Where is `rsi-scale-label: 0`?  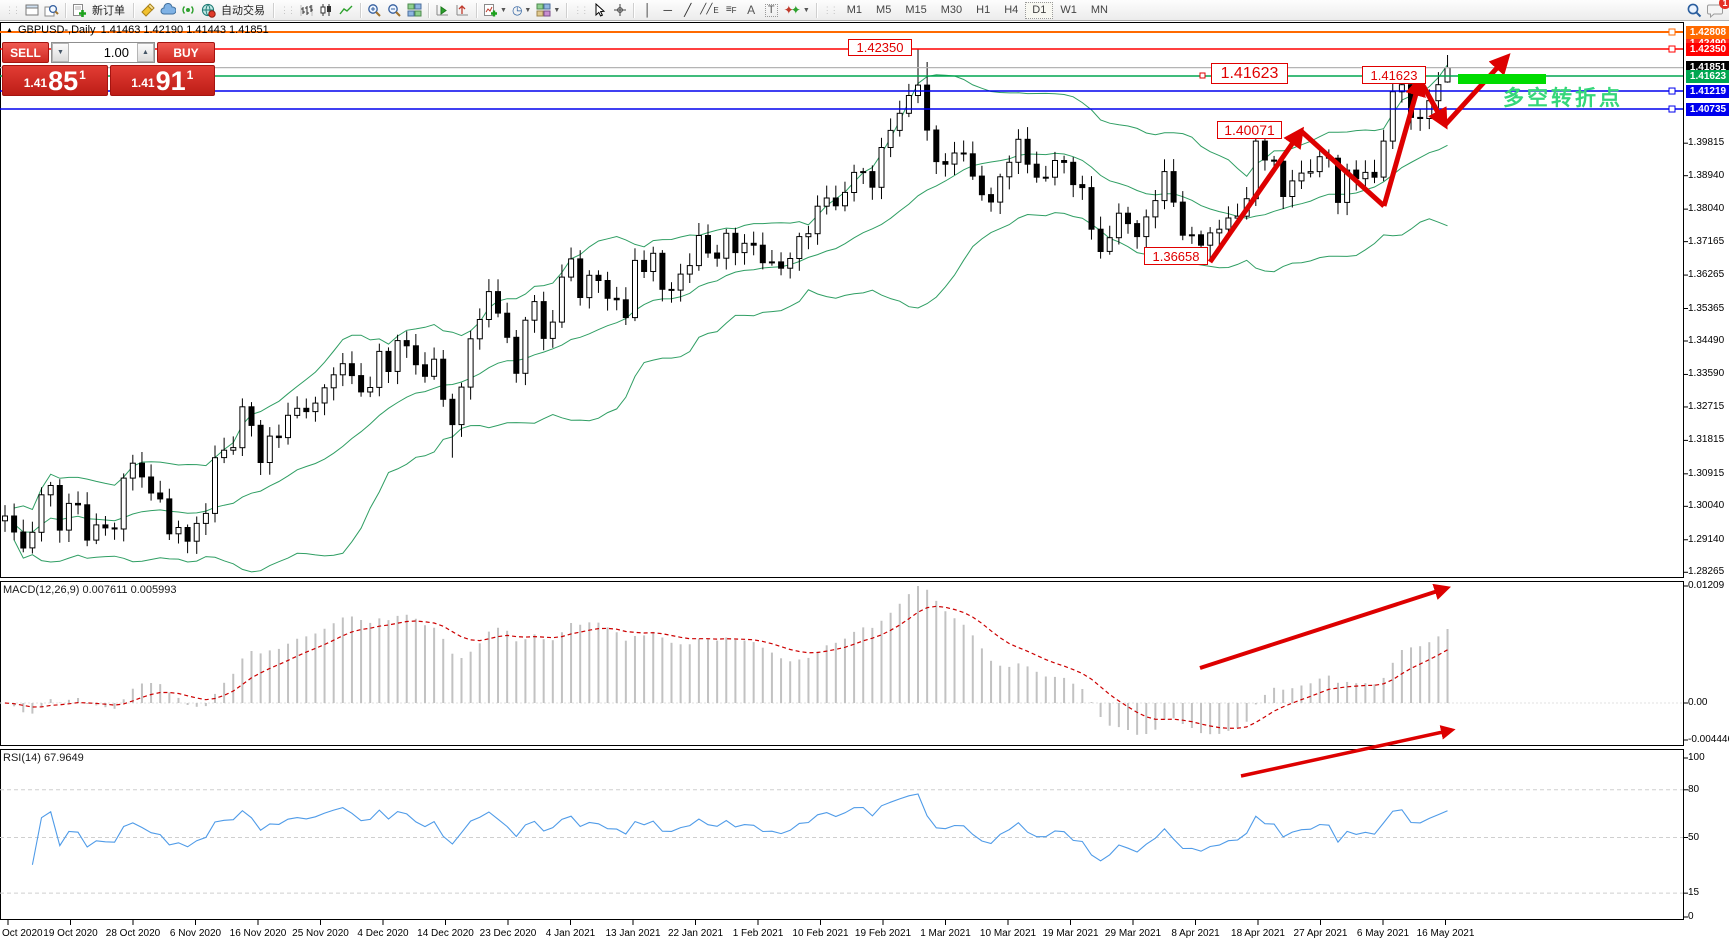
rsi-scale-label: 0 is located at coordinates (1691, 916).